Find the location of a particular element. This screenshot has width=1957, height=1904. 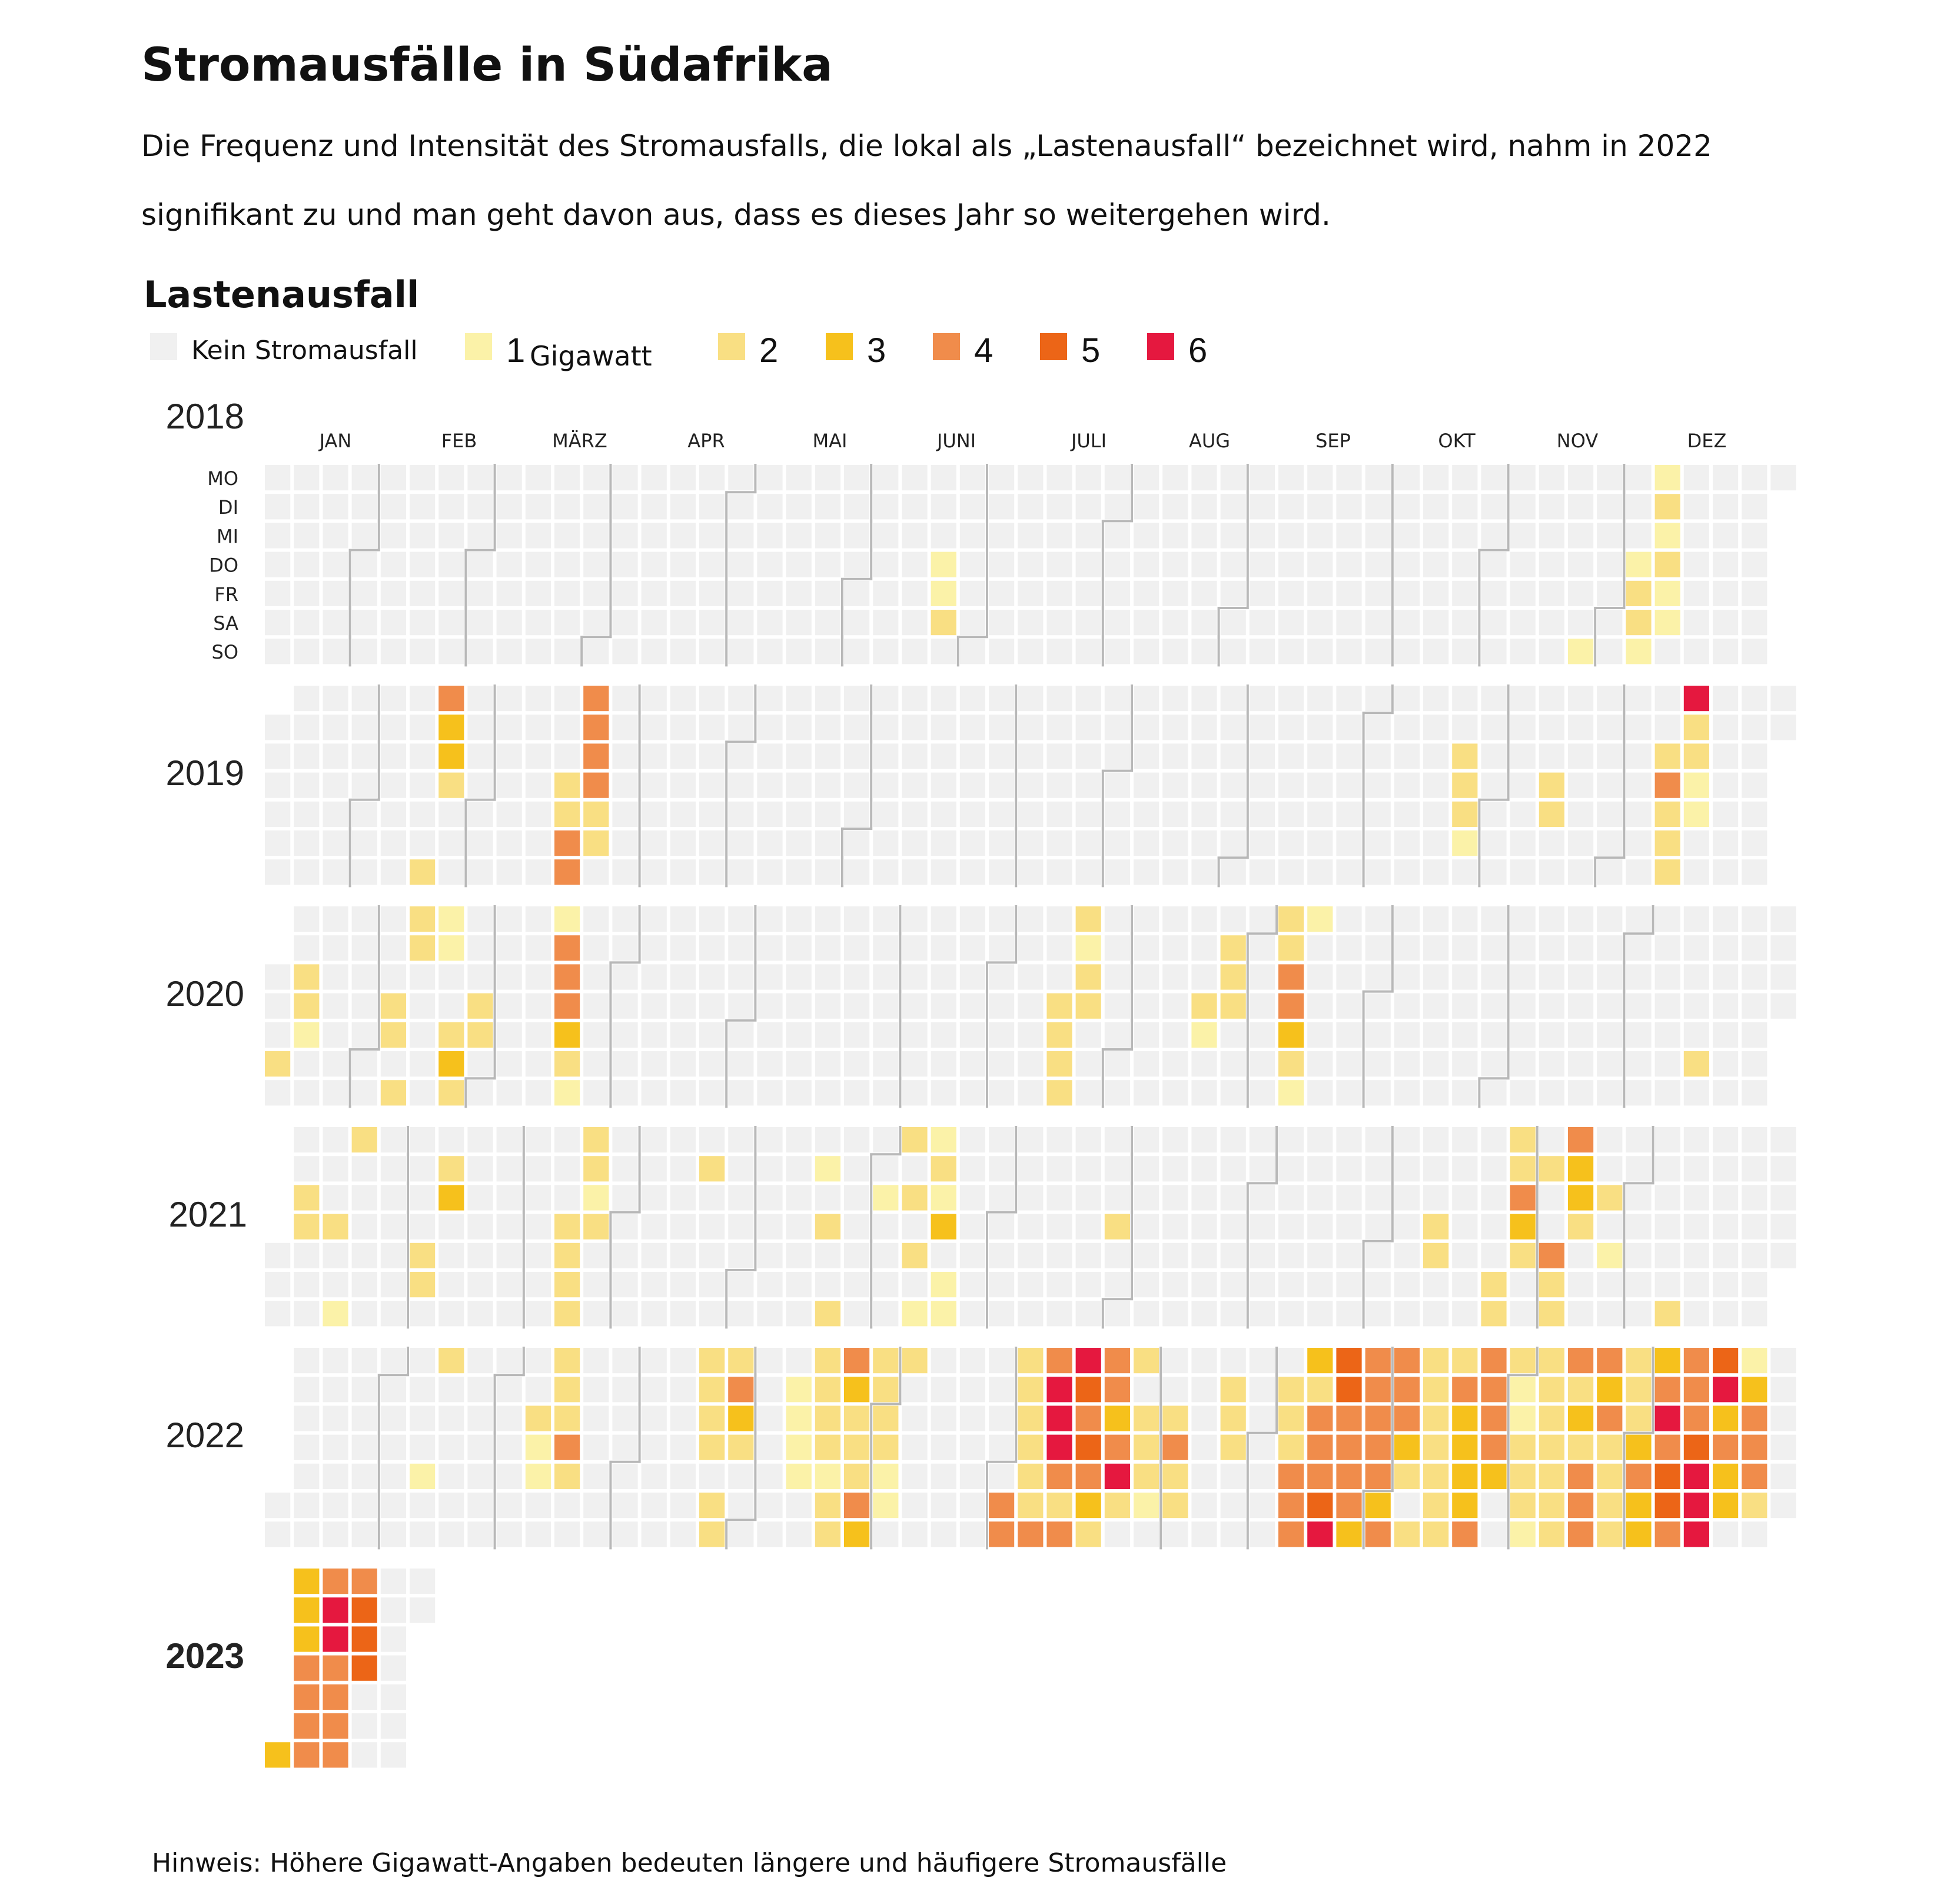

month-label: SEP is located at coordinates (1333, 441).